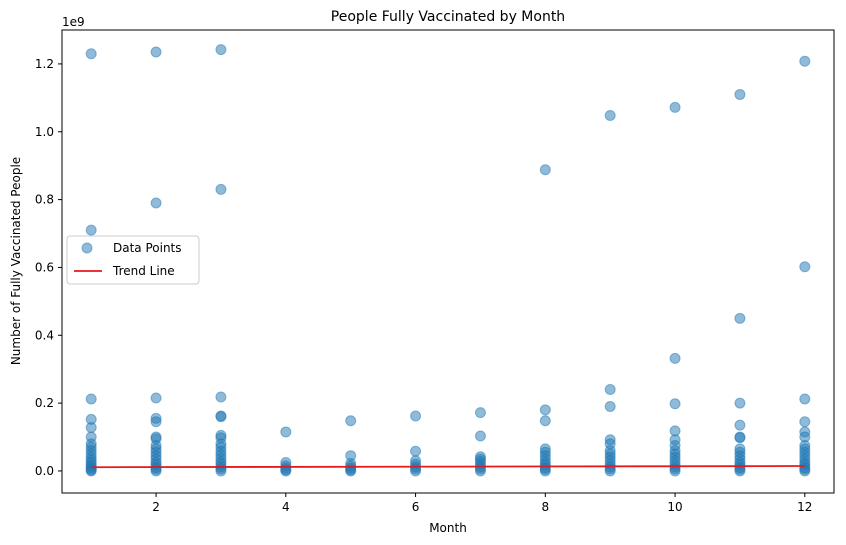 The height and width of the screenshot is (545, 846). I want to click on legend: Data Points Trend Line, so click(133, 260).